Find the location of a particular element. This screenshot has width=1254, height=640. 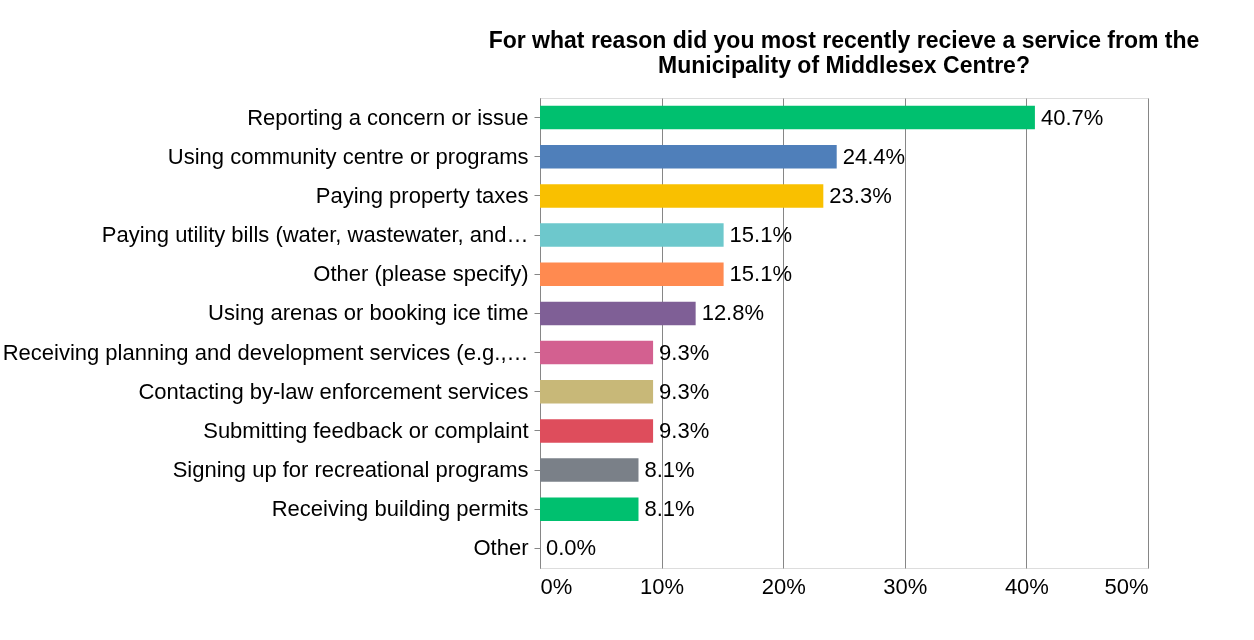

x-tick-label: 0% is located at coordinates (556, 586).